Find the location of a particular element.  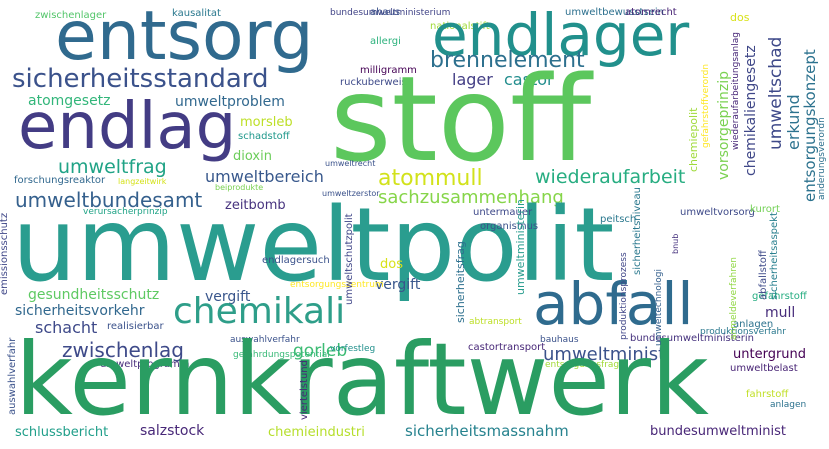

word: umweltproblem is located at coordinates (230, 102).